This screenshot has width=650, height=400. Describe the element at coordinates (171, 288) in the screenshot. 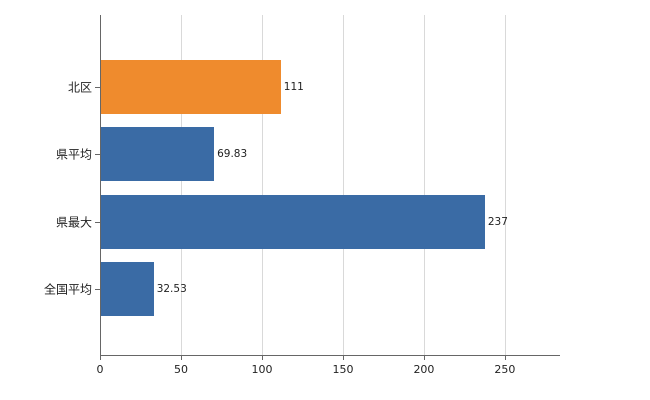

I see `value-label: 32.53` at that location.